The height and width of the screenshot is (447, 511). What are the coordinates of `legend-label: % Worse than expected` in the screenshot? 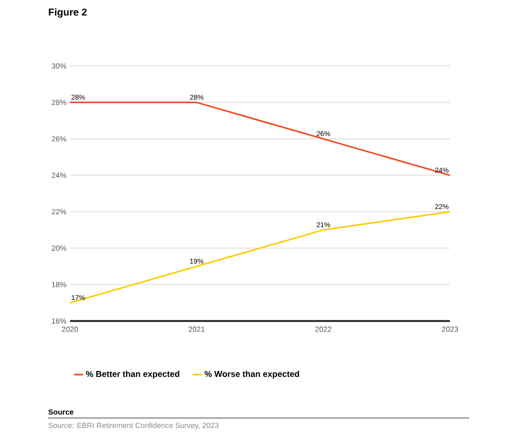 It's located at (252, 374).